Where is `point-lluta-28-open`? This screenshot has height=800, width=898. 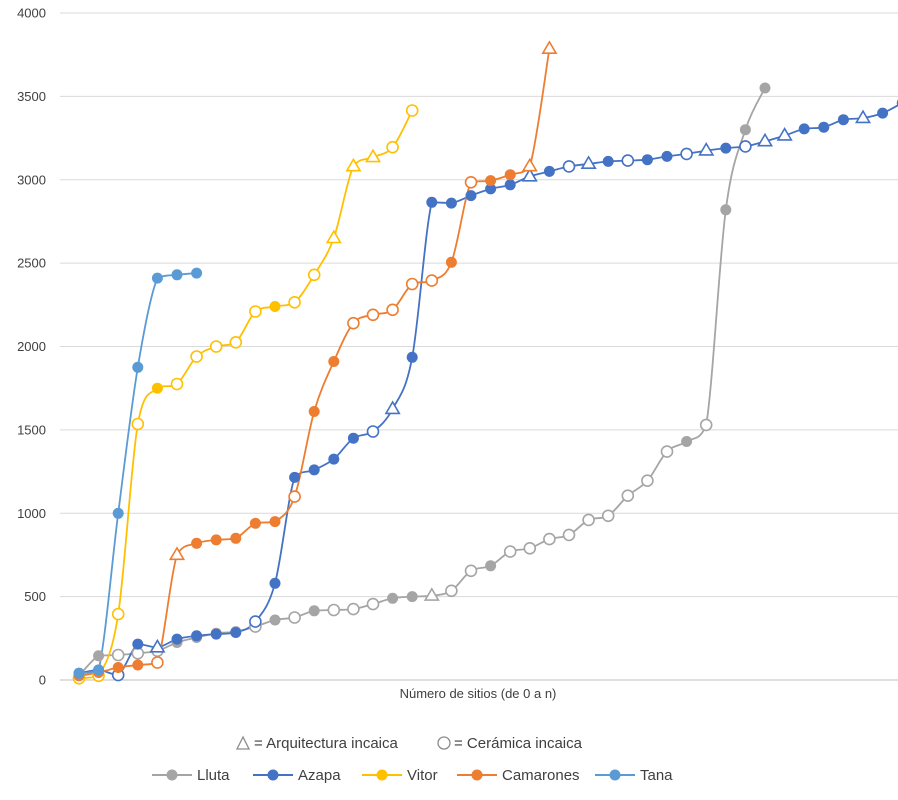 point-lluta-28-open is located at coordinates (628, 496).